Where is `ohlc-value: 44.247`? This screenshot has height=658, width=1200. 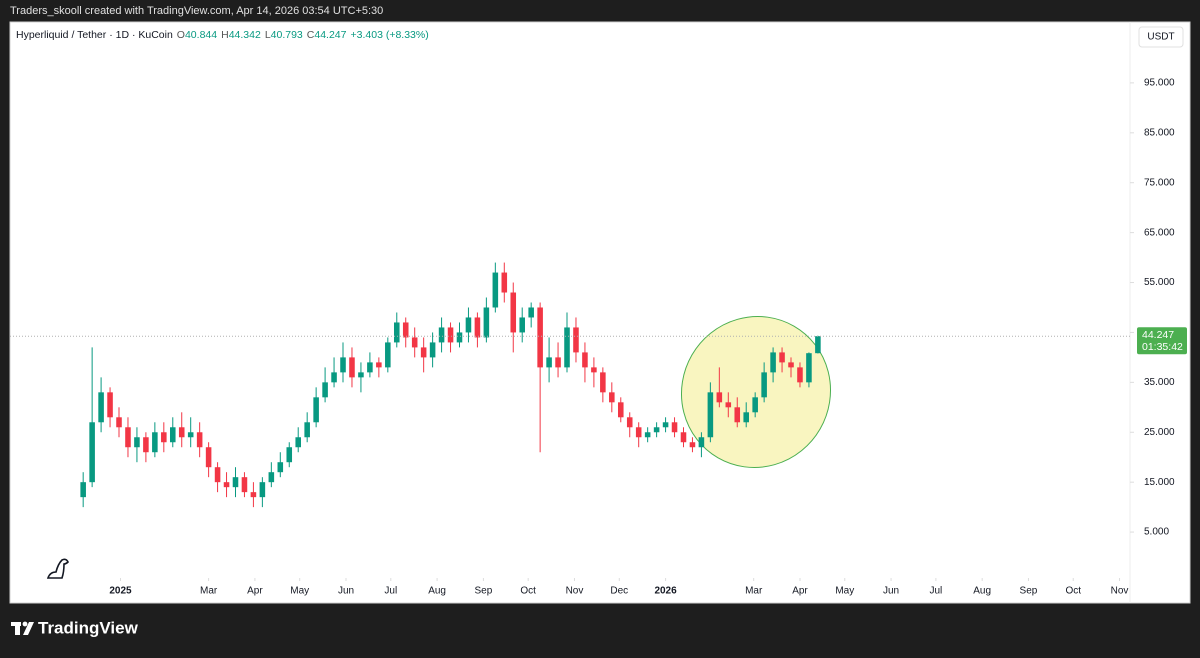 ohlc-value: 44.247 is located at coordinates (330, 35).